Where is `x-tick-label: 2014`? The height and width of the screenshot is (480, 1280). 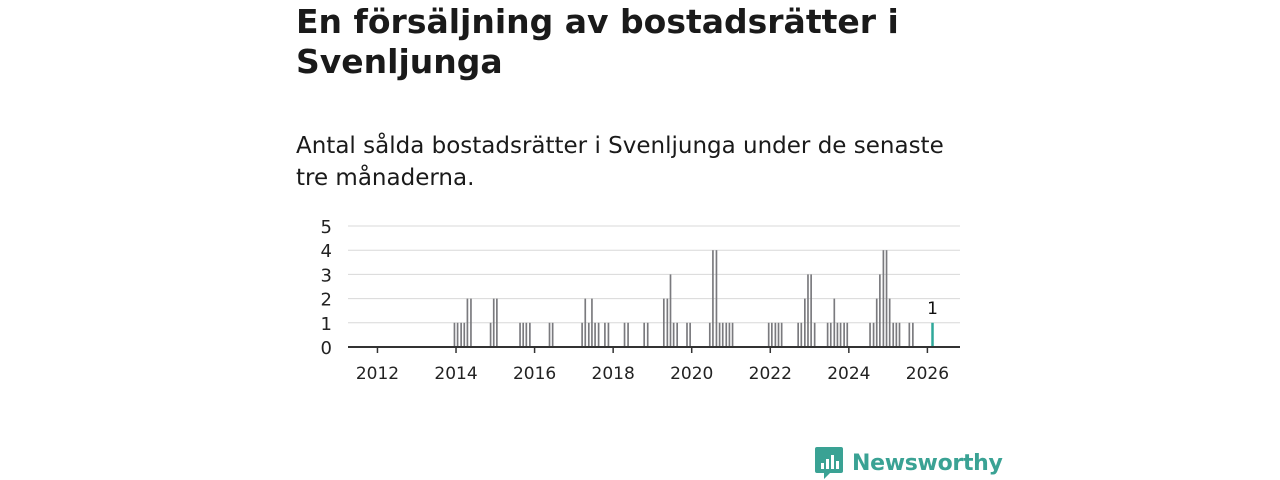 x-tick-label: 2014 is located at coordinates (455, 374).